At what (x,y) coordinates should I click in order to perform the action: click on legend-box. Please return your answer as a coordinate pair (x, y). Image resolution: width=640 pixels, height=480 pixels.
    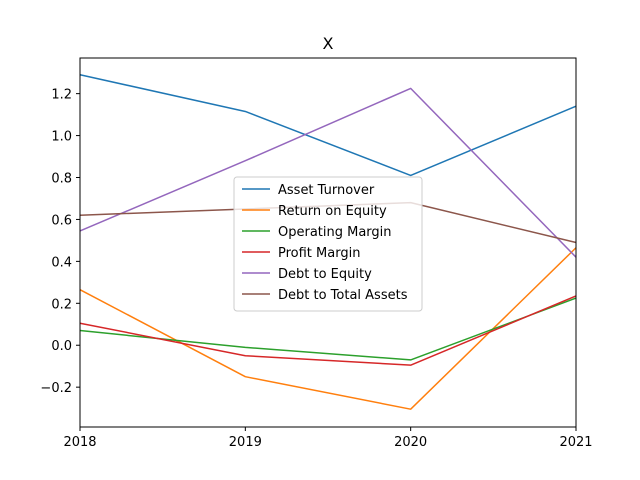
    Looking at the image, I should click on (328, 244).